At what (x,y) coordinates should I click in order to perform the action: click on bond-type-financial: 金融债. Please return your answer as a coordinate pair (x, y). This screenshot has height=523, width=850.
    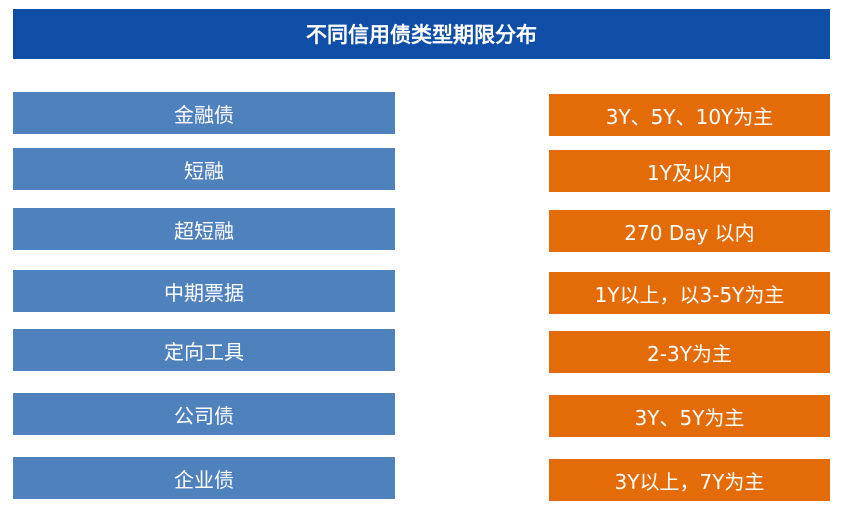
    Looking at the image, I should click on (204, 113).